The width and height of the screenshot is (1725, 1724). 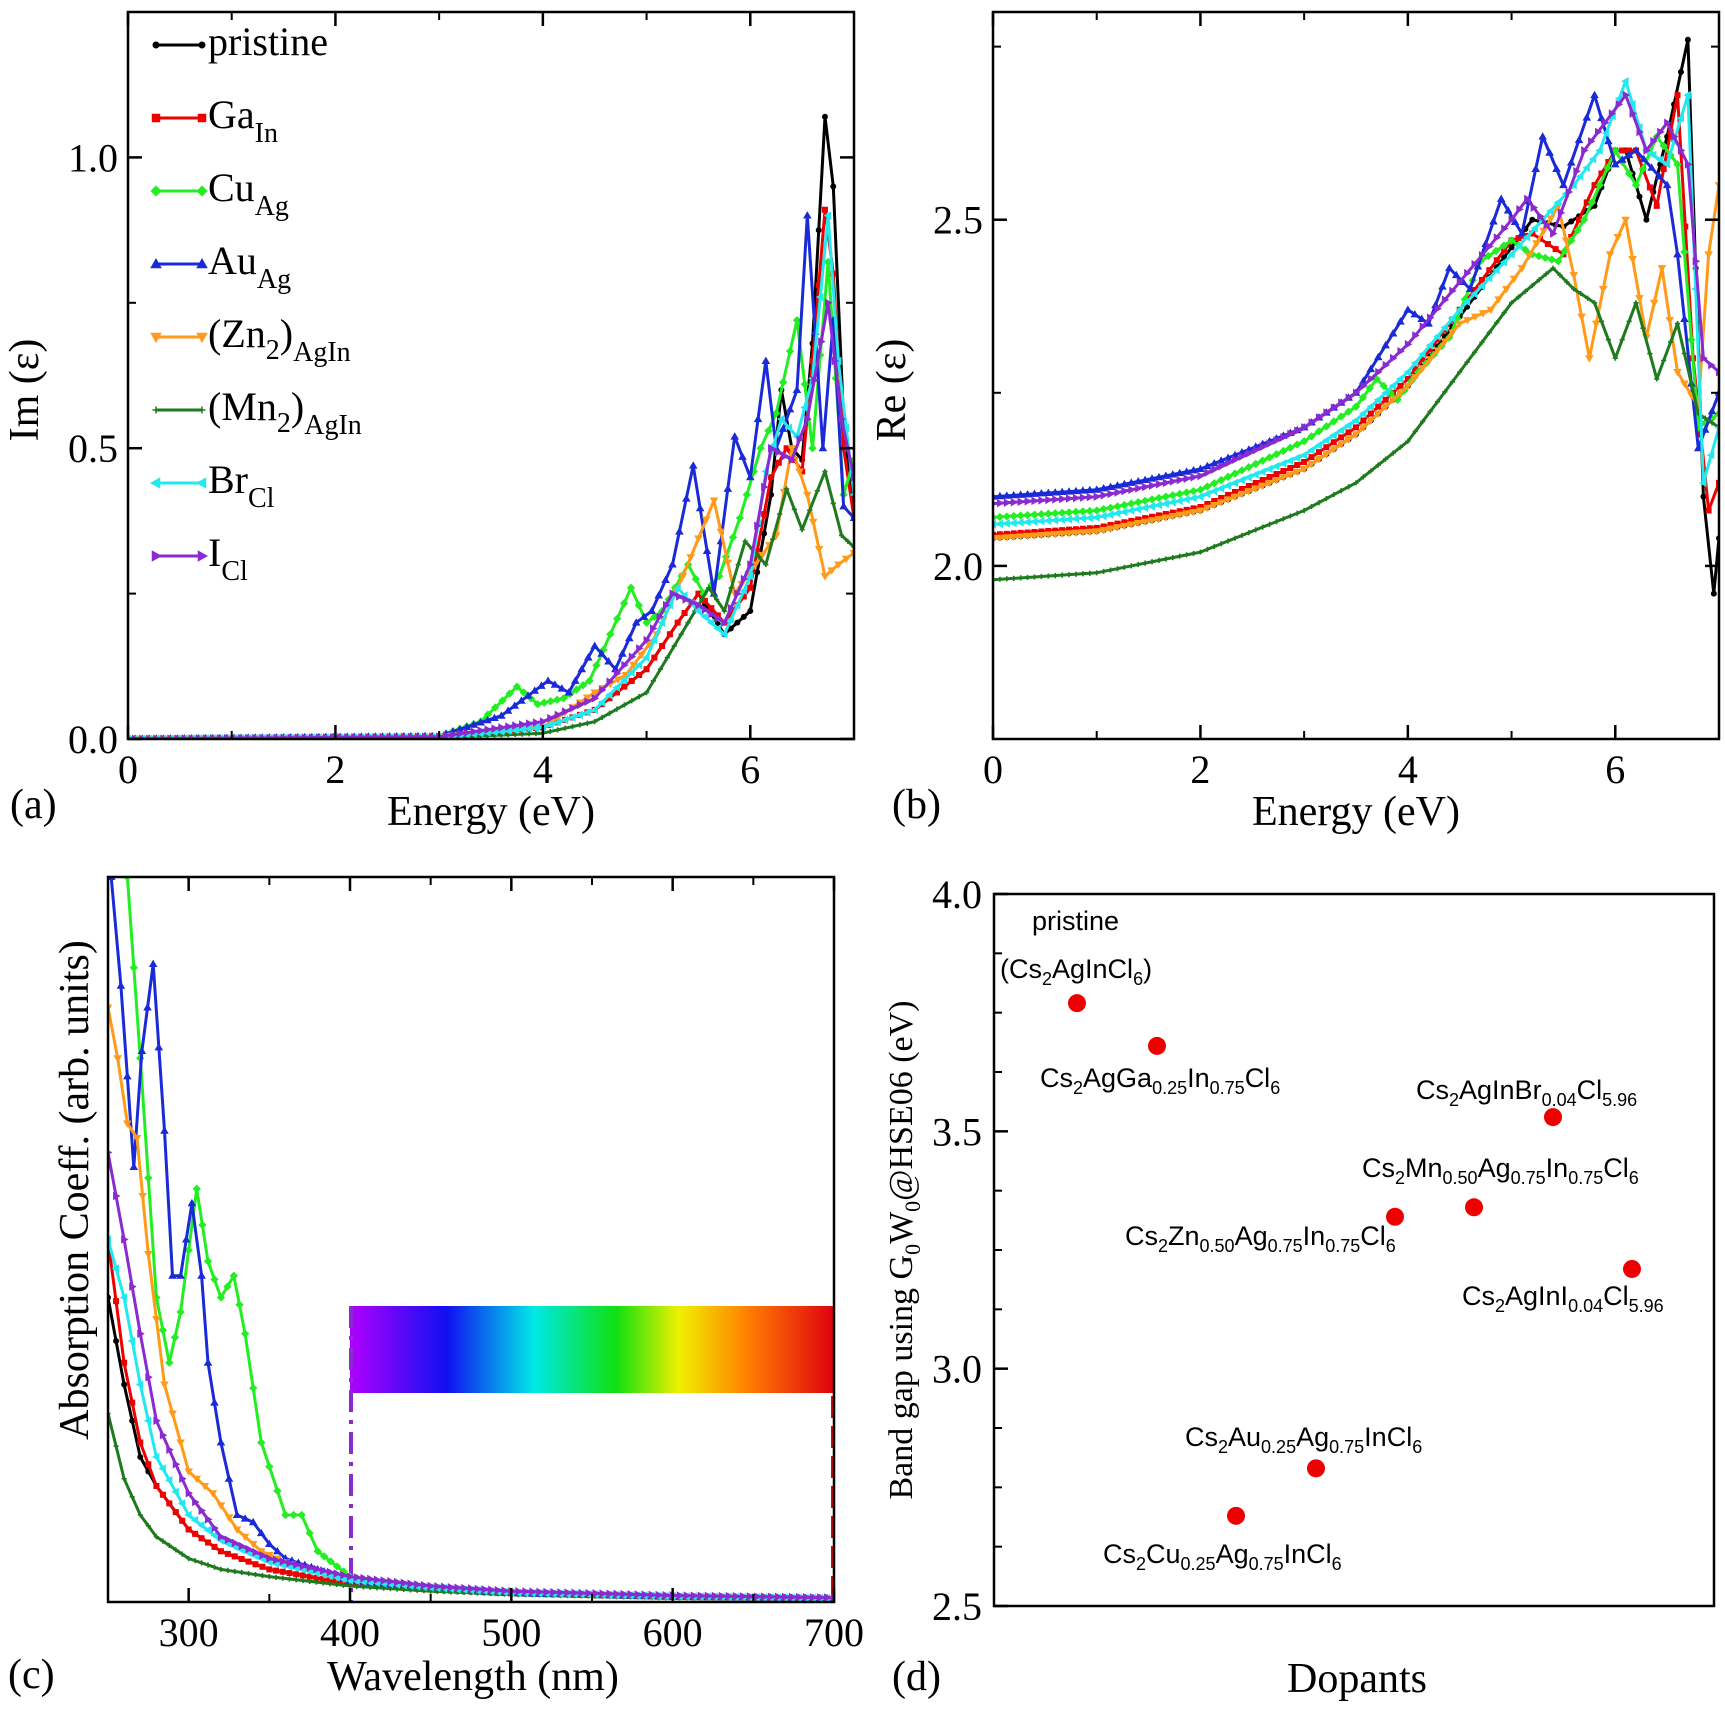 I want to click on legend-item-4: (Zn2)AgIn, so click(x=250, y=339).